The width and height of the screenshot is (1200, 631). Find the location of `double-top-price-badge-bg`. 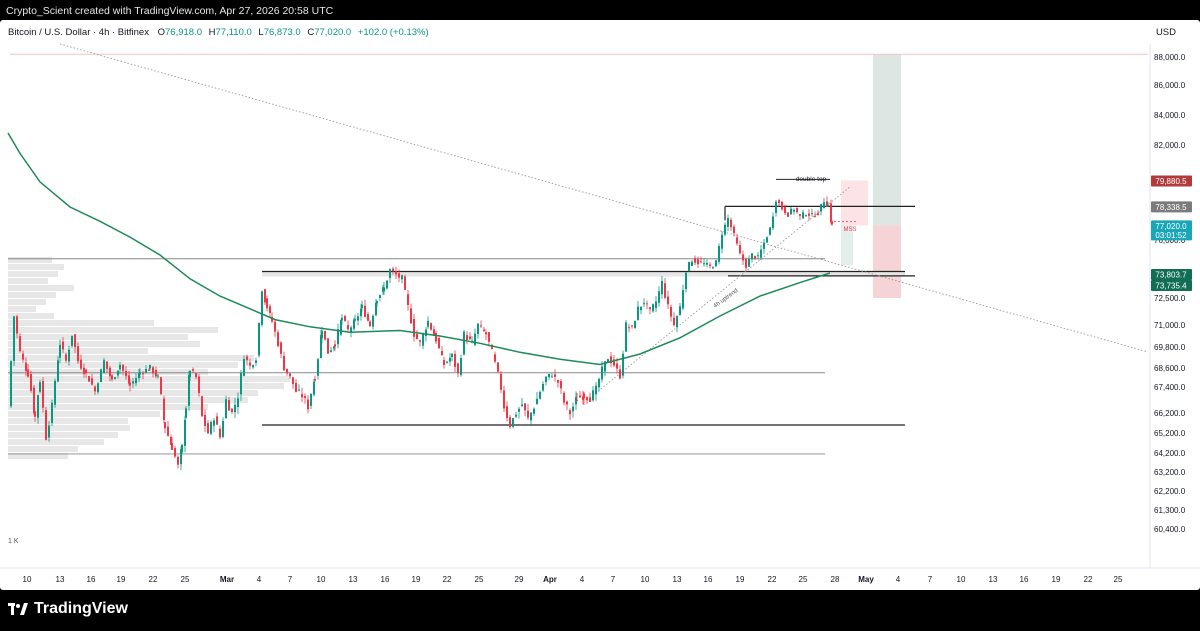

double-top-price-badge-bg is located at coordinates (1171, 207).